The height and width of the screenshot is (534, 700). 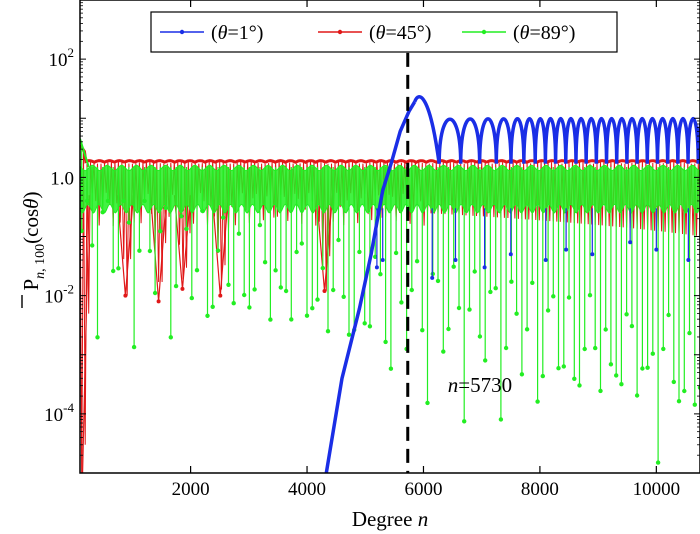 I want to click on y-tick-label: 10⁻², so click(x=59, y=295).